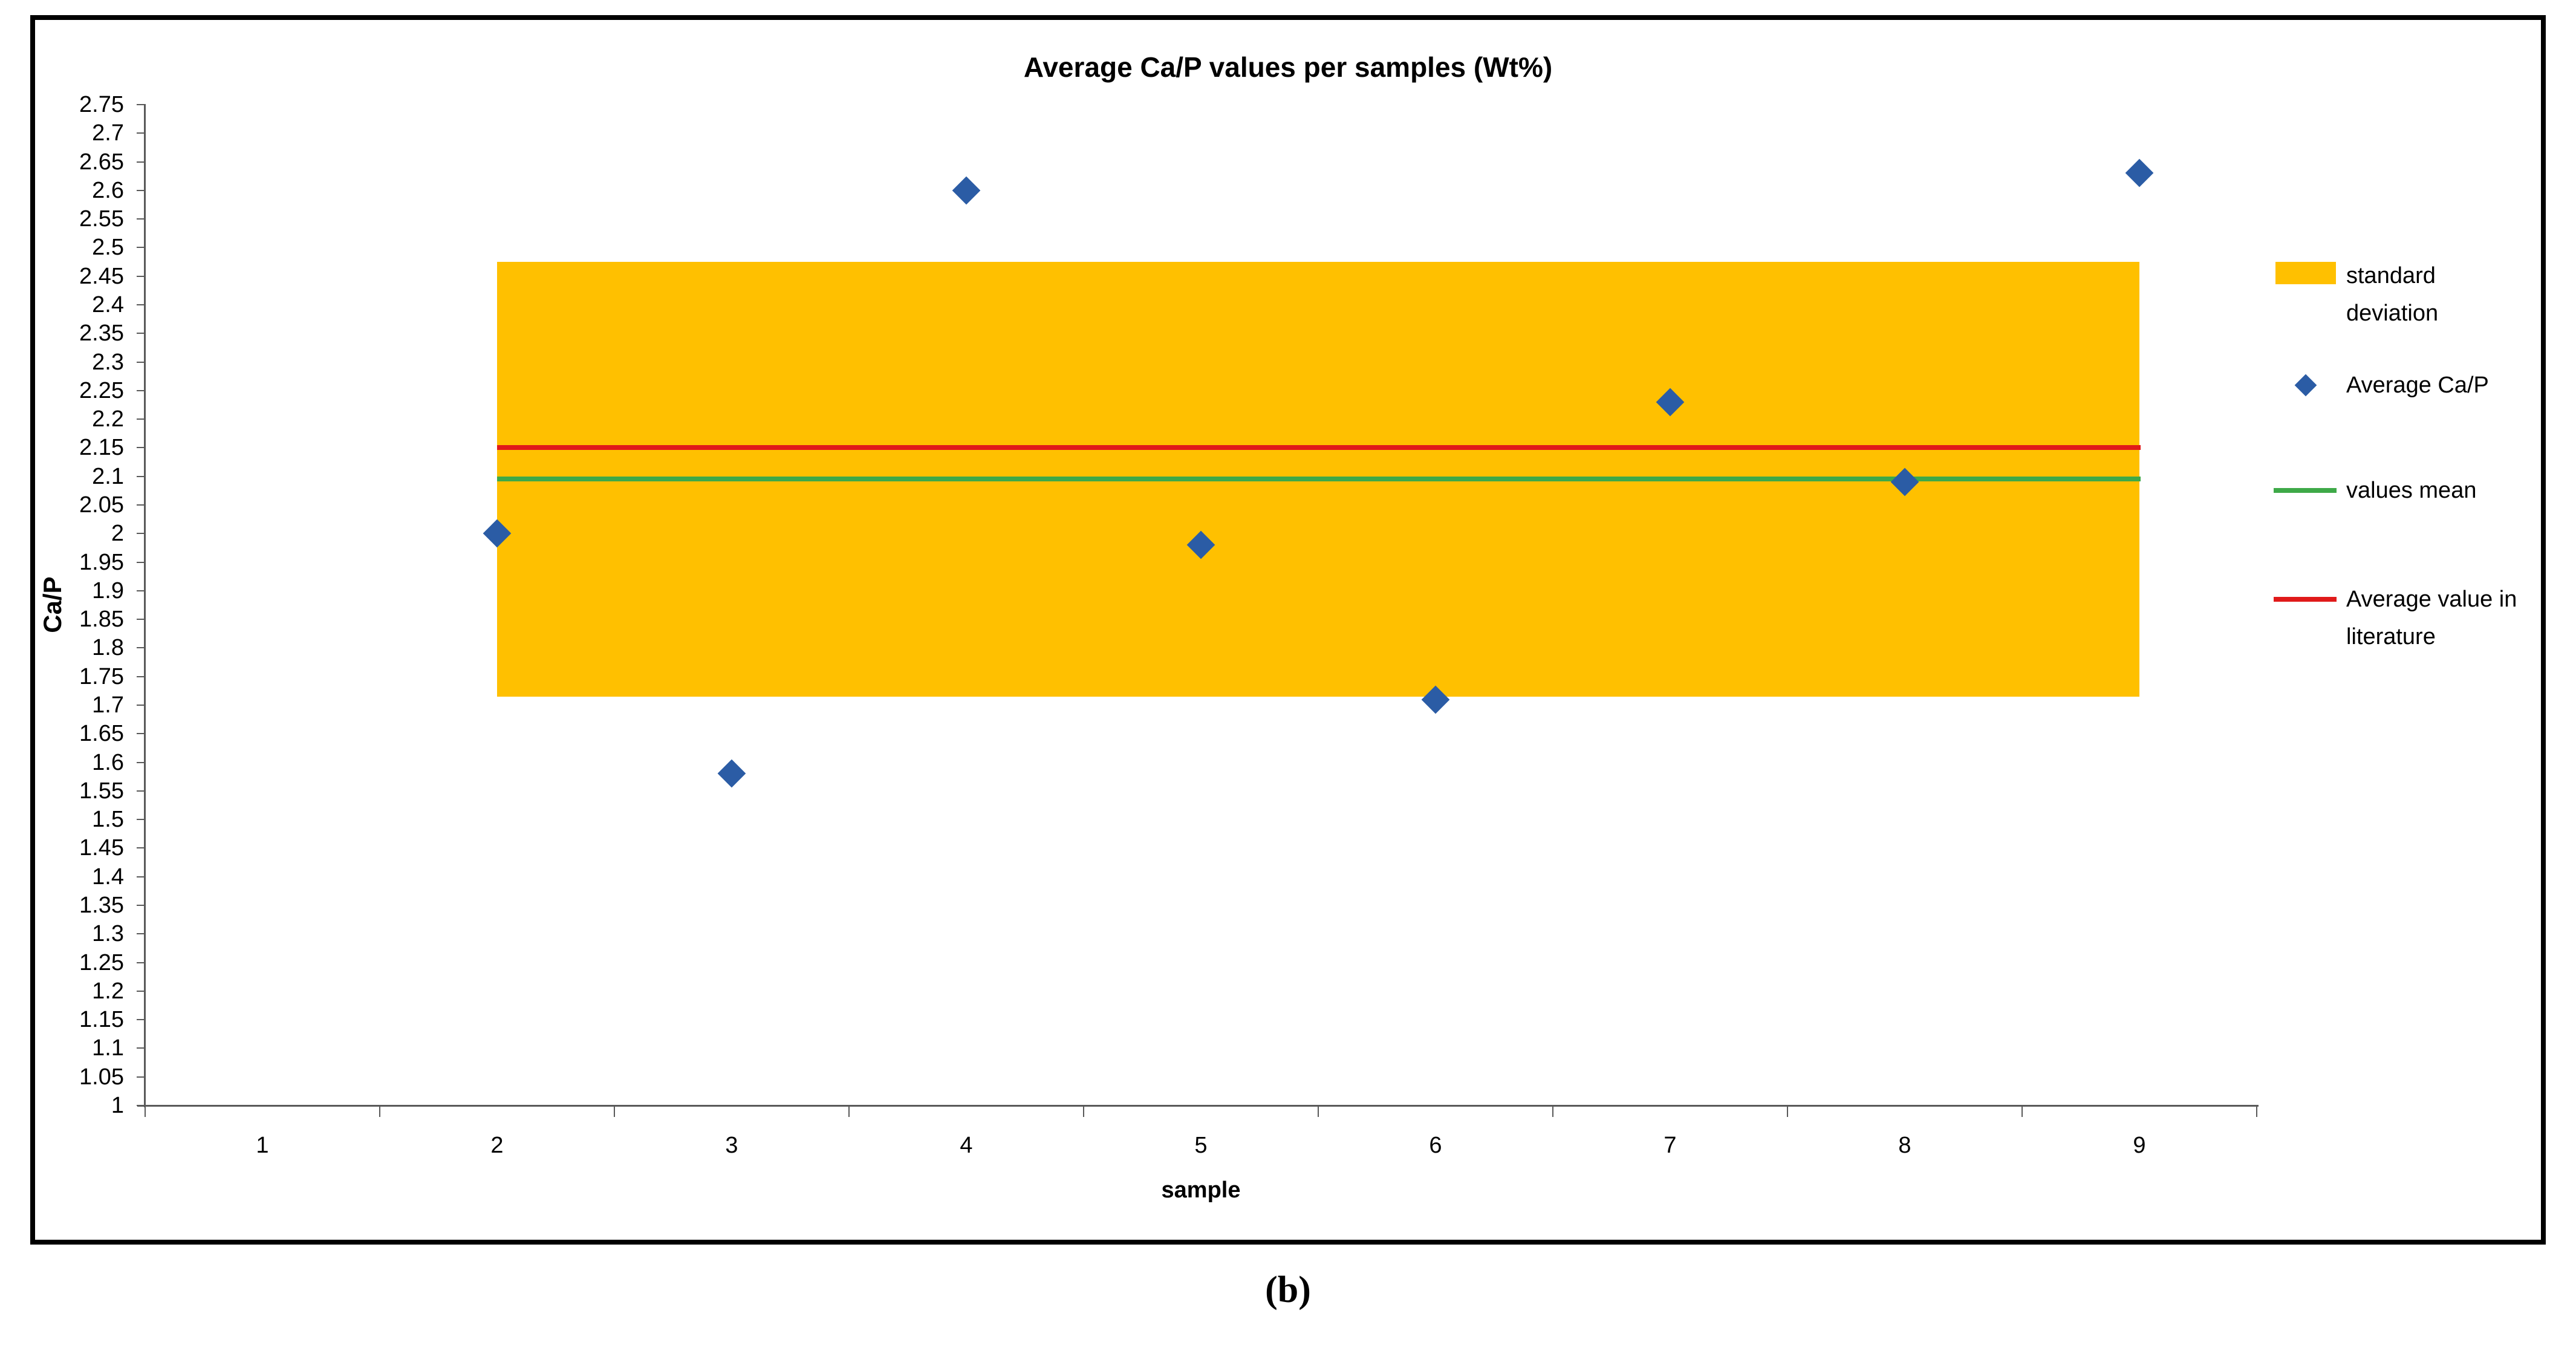 The height and width of the screenshot is (1351, 2576). What do you see at coordinates (497, 1145) in the screenshot?
I see `x-tick-label: 2` at bounding box center [497, 1145].